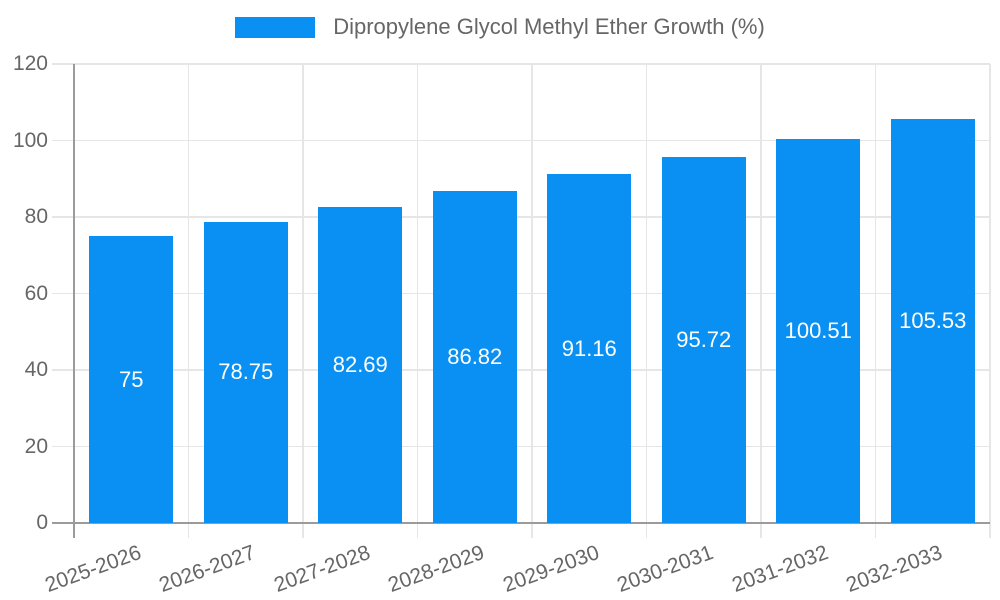 The width and height of the screenshot is (1000, 600). I want to click on y-tick-label: 120, so click(30, 63).